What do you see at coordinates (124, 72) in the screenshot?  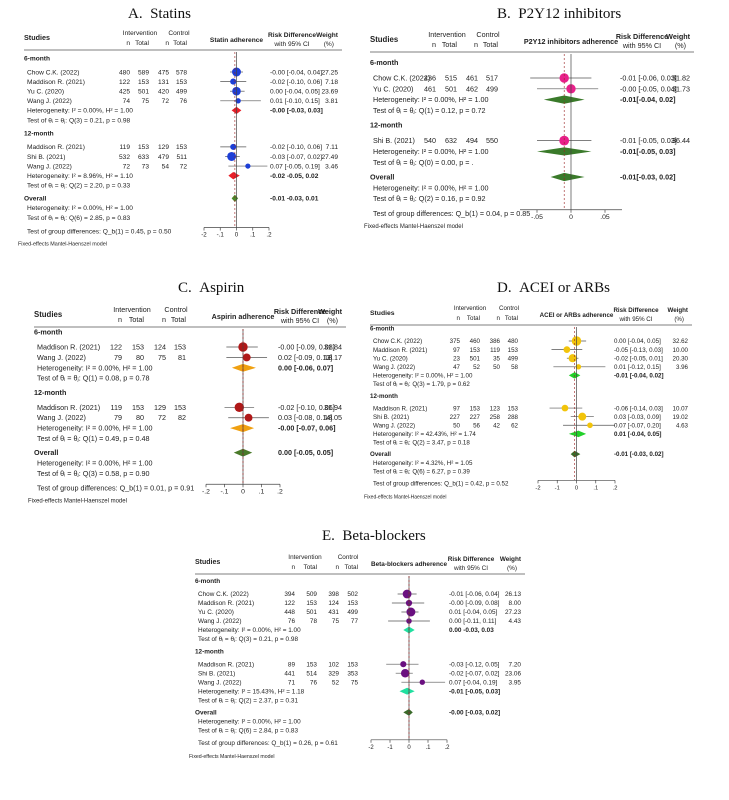 I see `study-n-intervention: 480` at bounding box center [124, 72].